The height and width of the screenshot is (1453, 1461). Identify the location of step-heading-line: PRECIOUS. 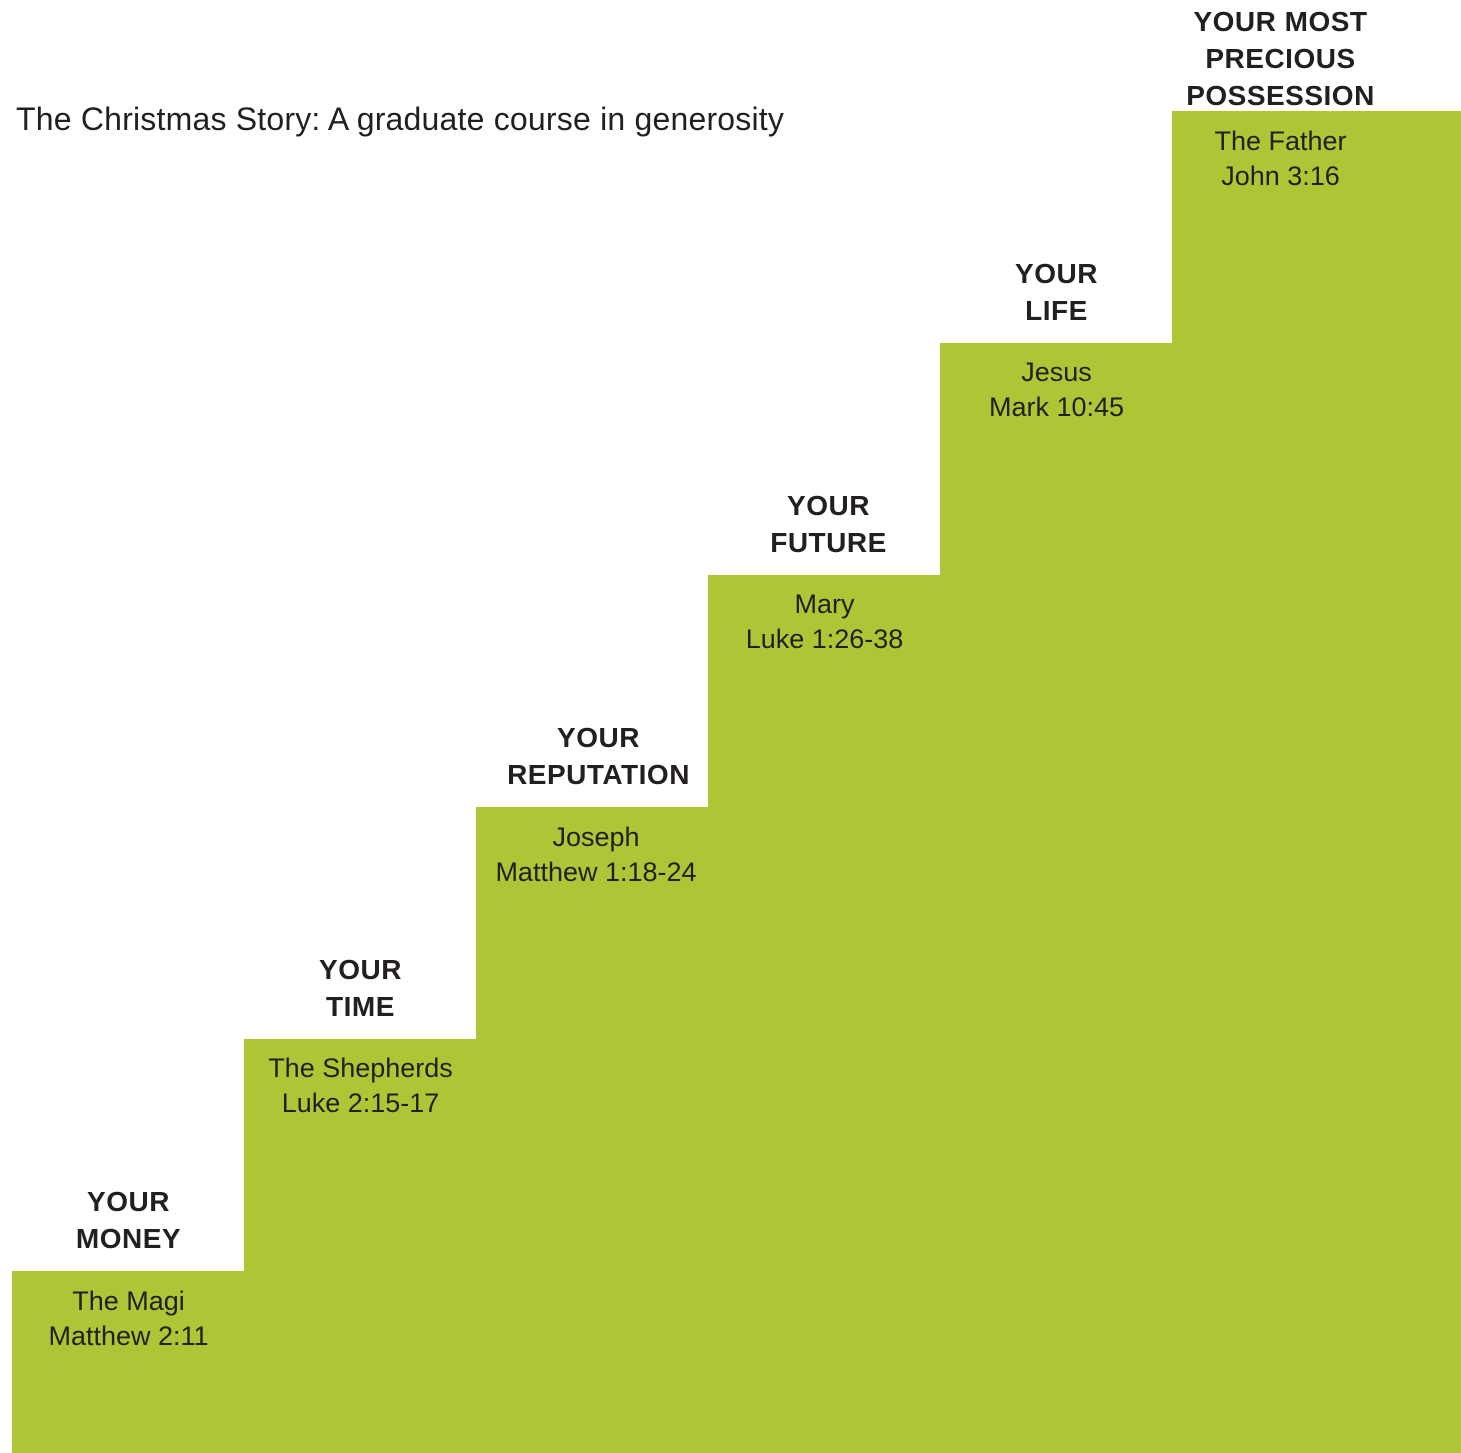
(1280, 58).